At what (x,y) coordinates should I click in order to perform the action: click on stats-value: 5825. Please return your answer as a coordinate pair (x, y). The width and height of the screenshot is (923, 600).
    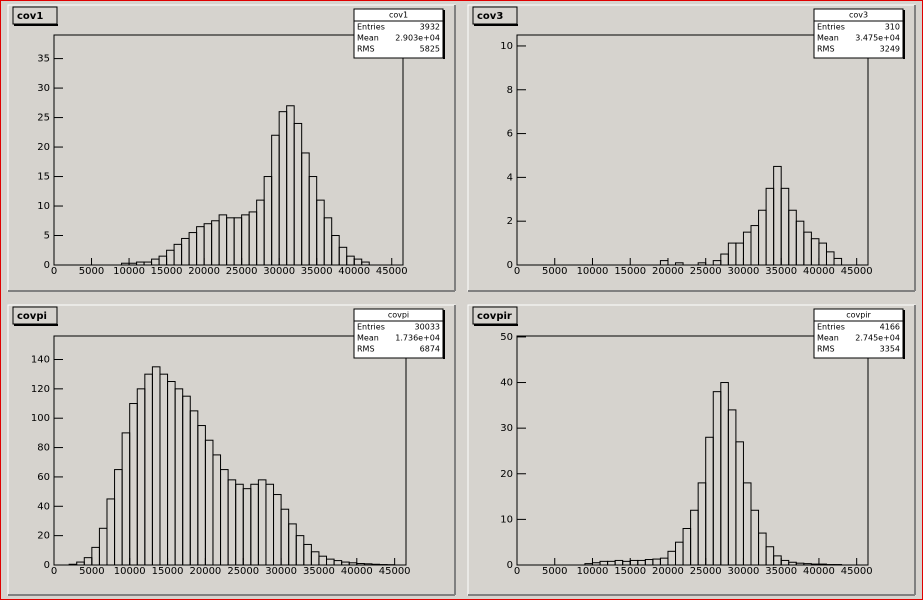
    Looking at the image, I should click on (430, 49).